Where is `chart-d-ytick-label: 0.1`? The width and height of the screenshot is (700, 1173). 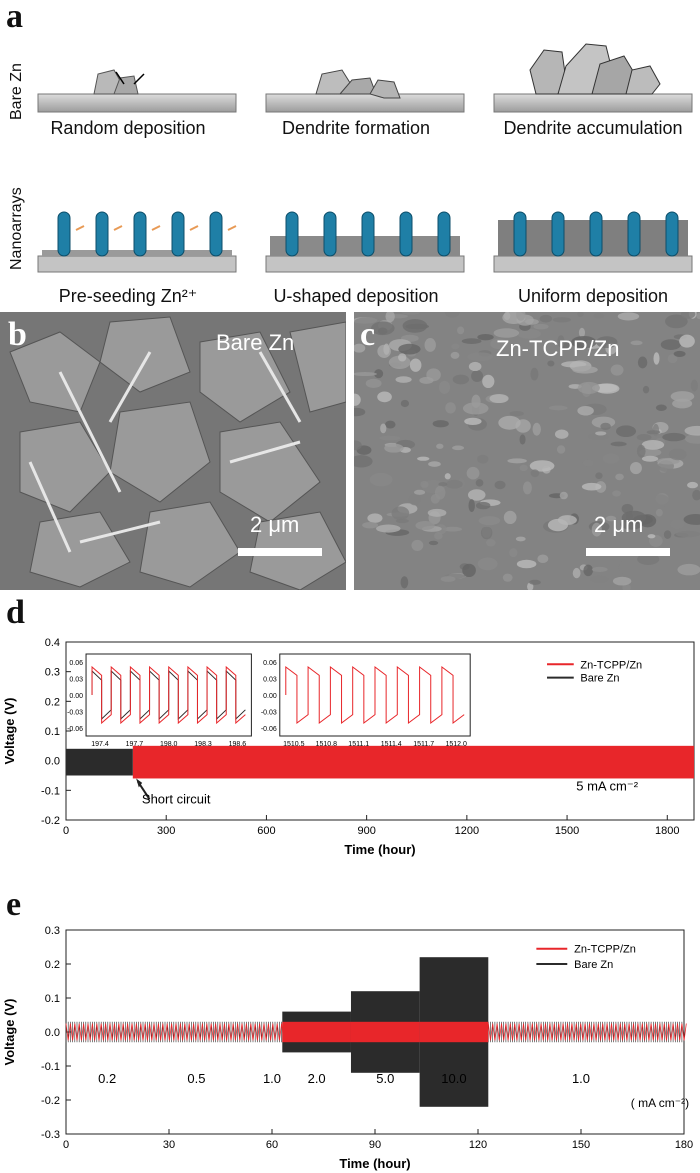 chart-d-ytick-label: 0.1 is located at coordinates (52, 732).